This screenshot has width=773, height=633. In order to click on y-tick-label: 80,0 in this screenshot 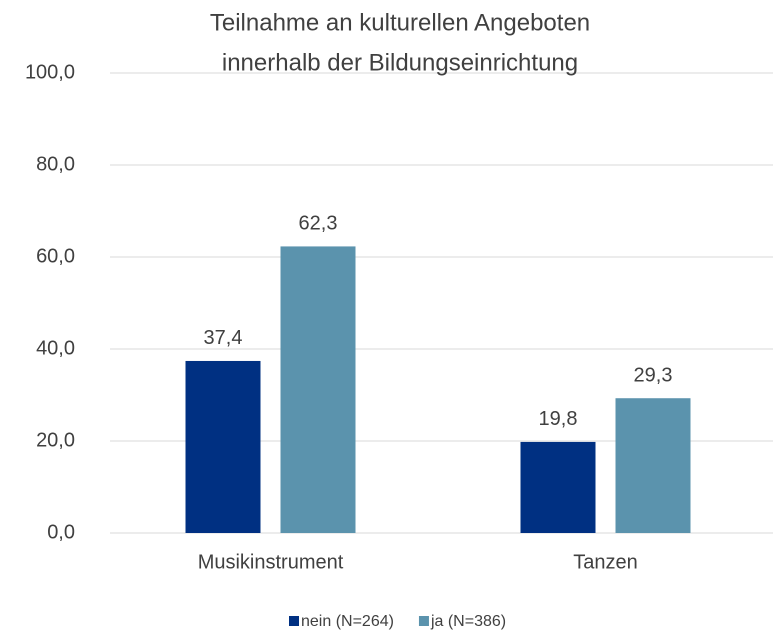, I will do `click(55, 164)`.